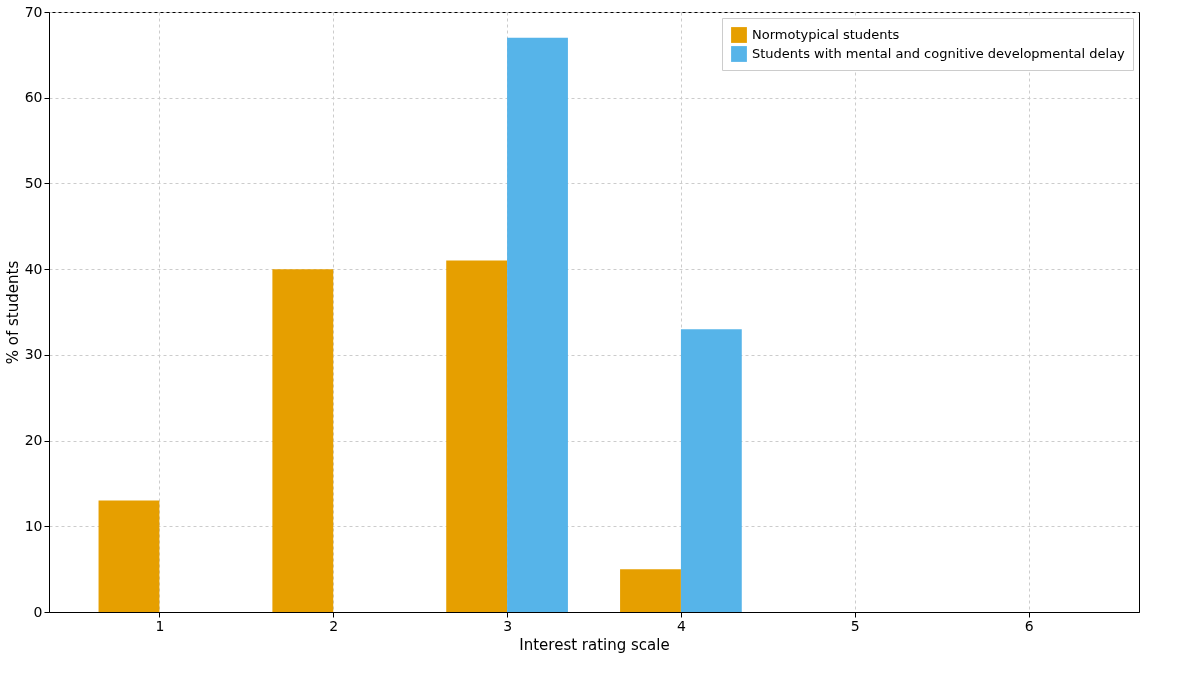 This screenshot has height=691, width=1193. Describe the element at coordinates (681, 625) in the screenshot. I see `x-tick-label: 4` at that location.